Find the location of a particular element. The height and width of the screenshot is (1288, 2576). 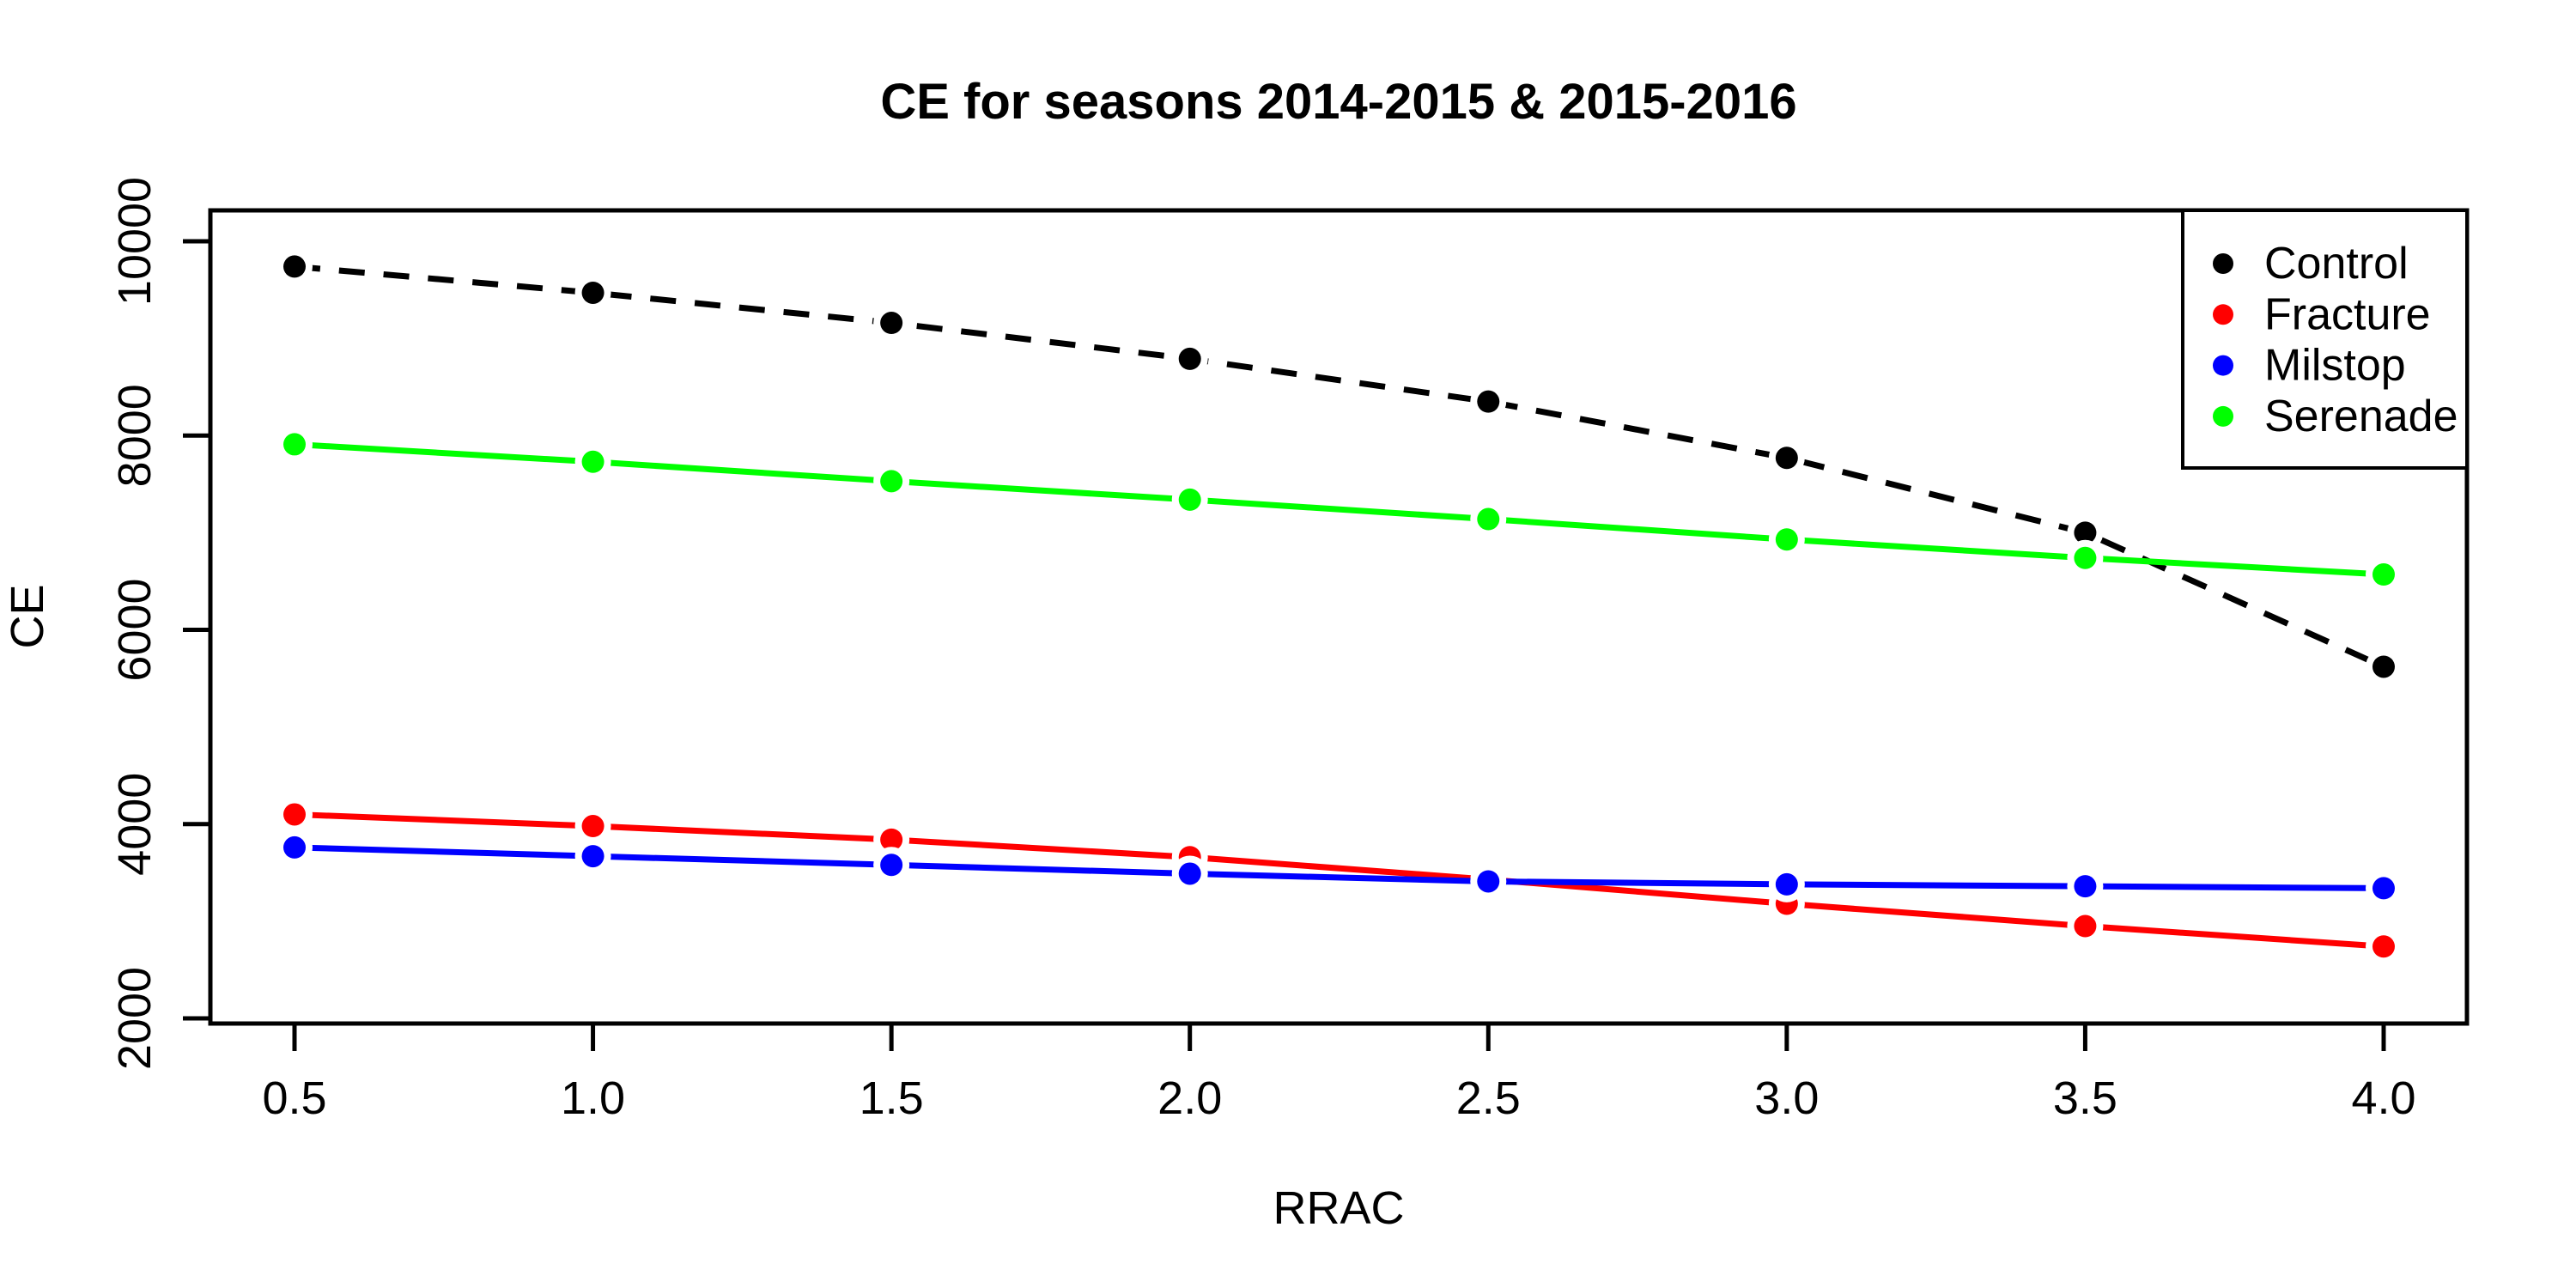

x-tick-label: 2.0 is located at coordinates (1189, 1098).